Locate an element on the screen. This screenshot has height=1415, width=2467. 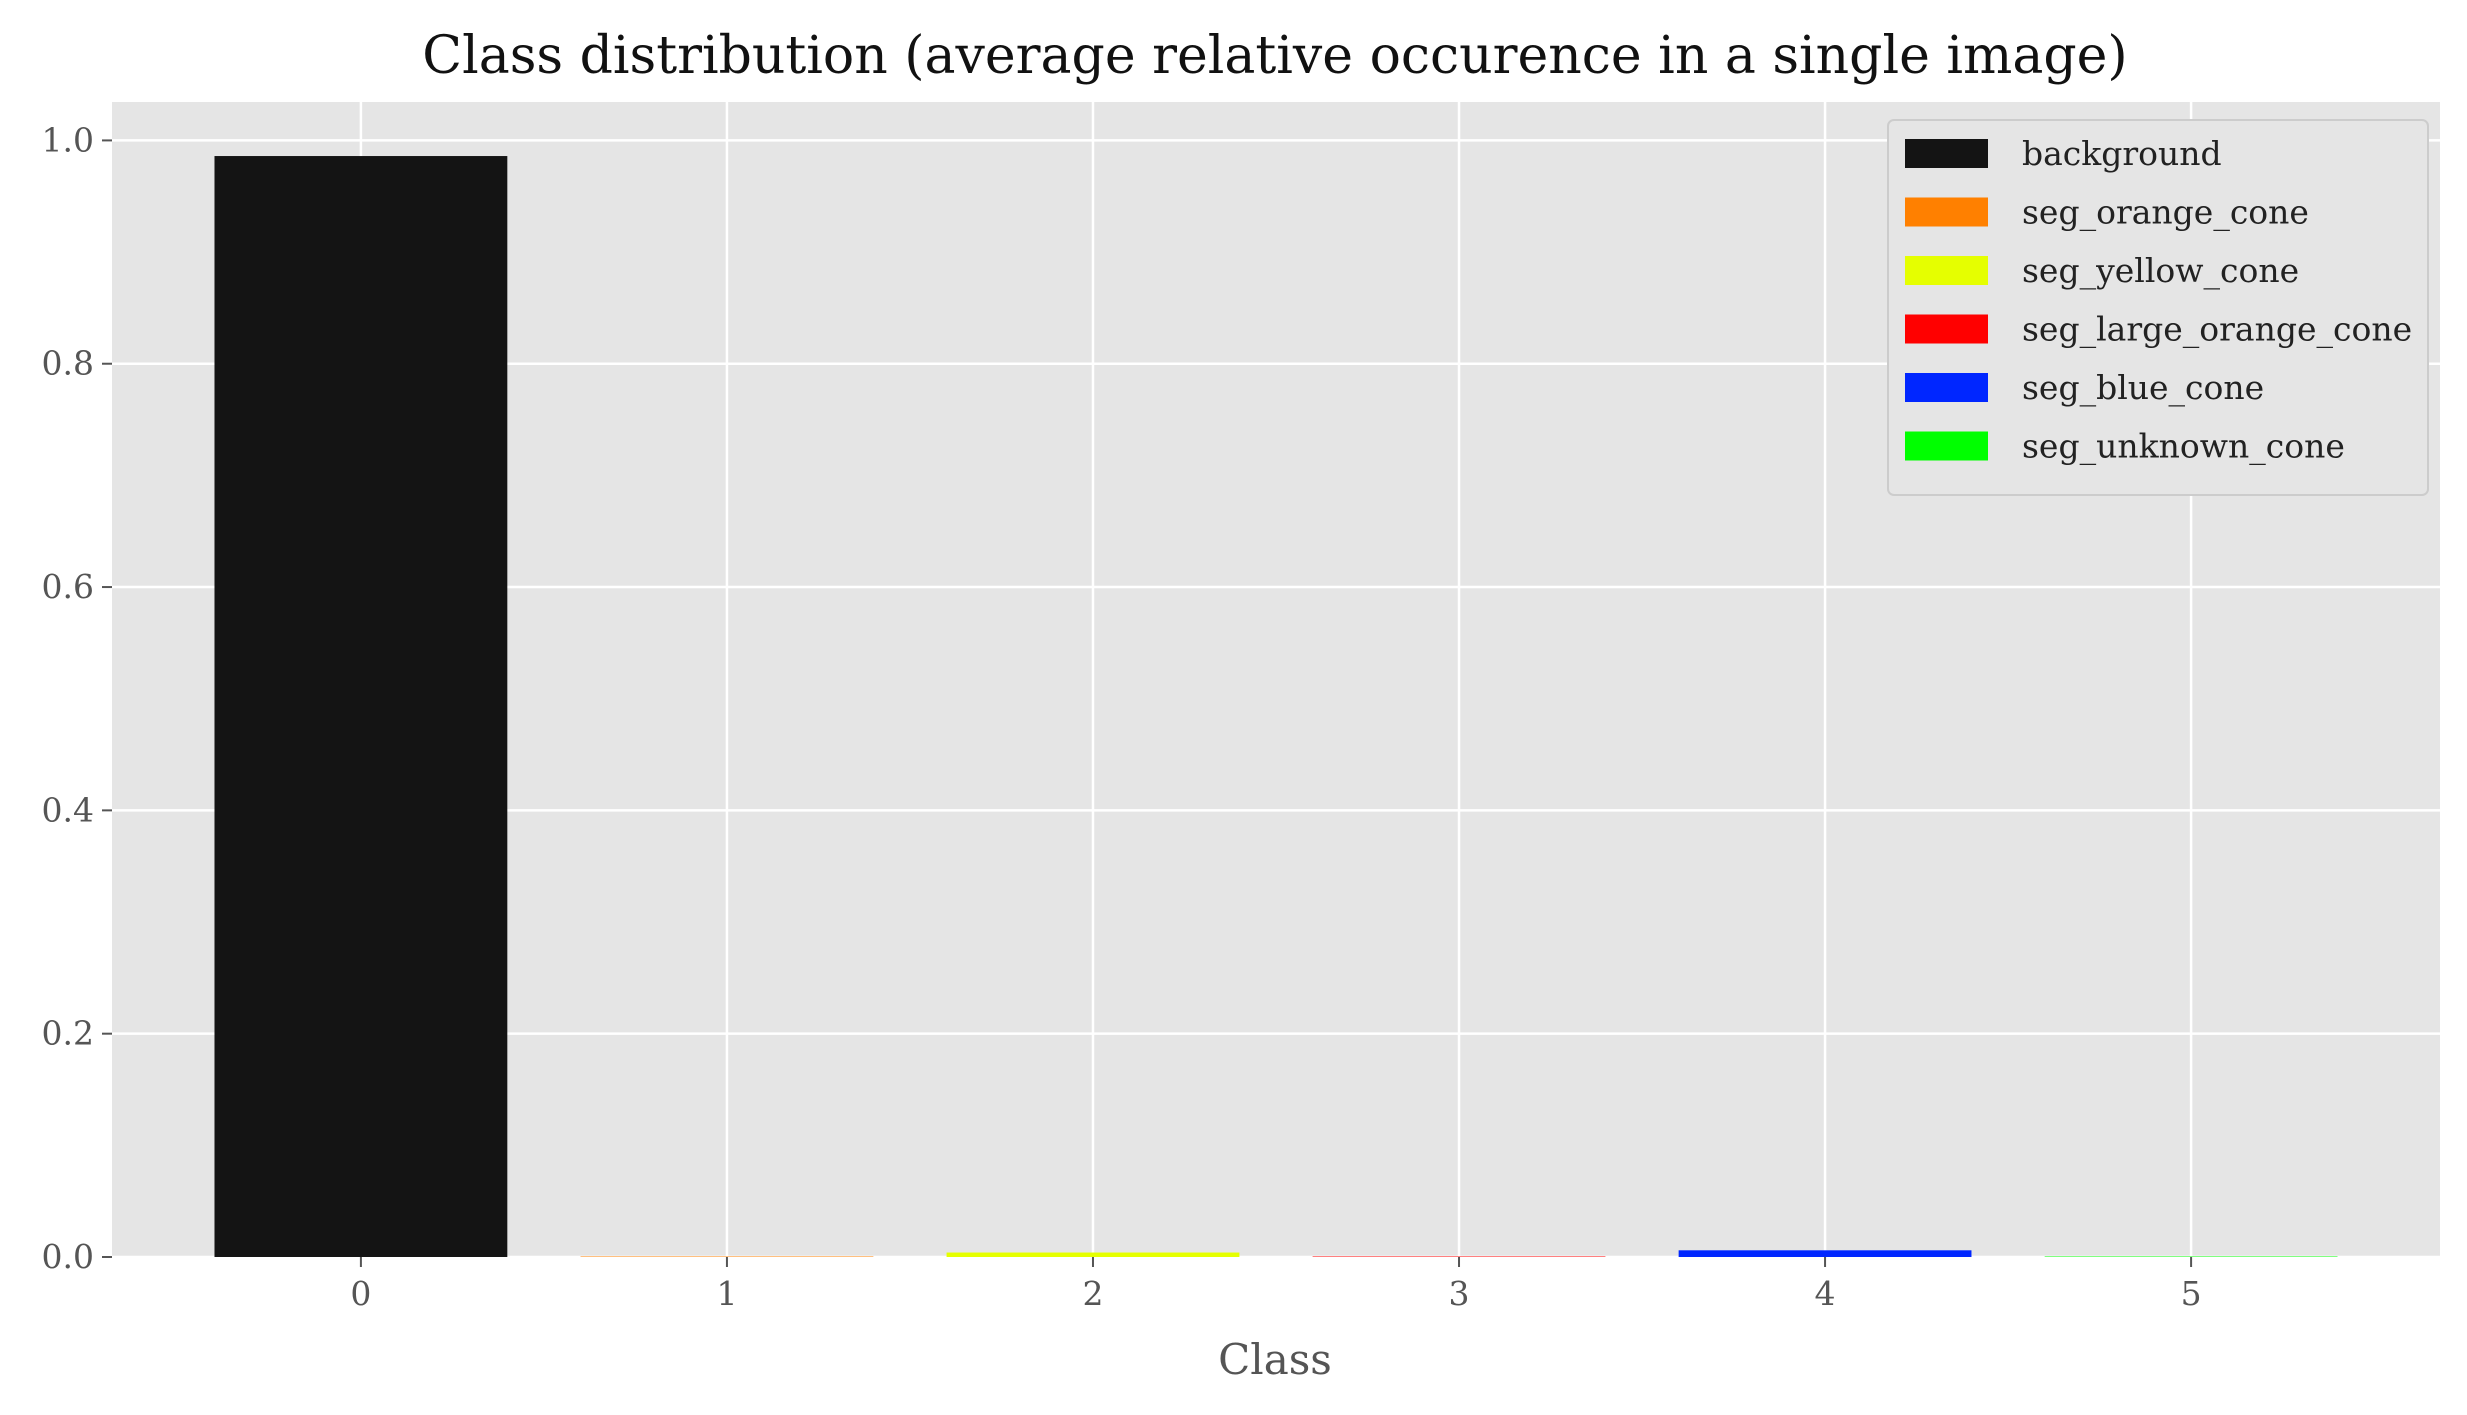
y-tick-label: 0.0 is located at coordinates (68, 1256).